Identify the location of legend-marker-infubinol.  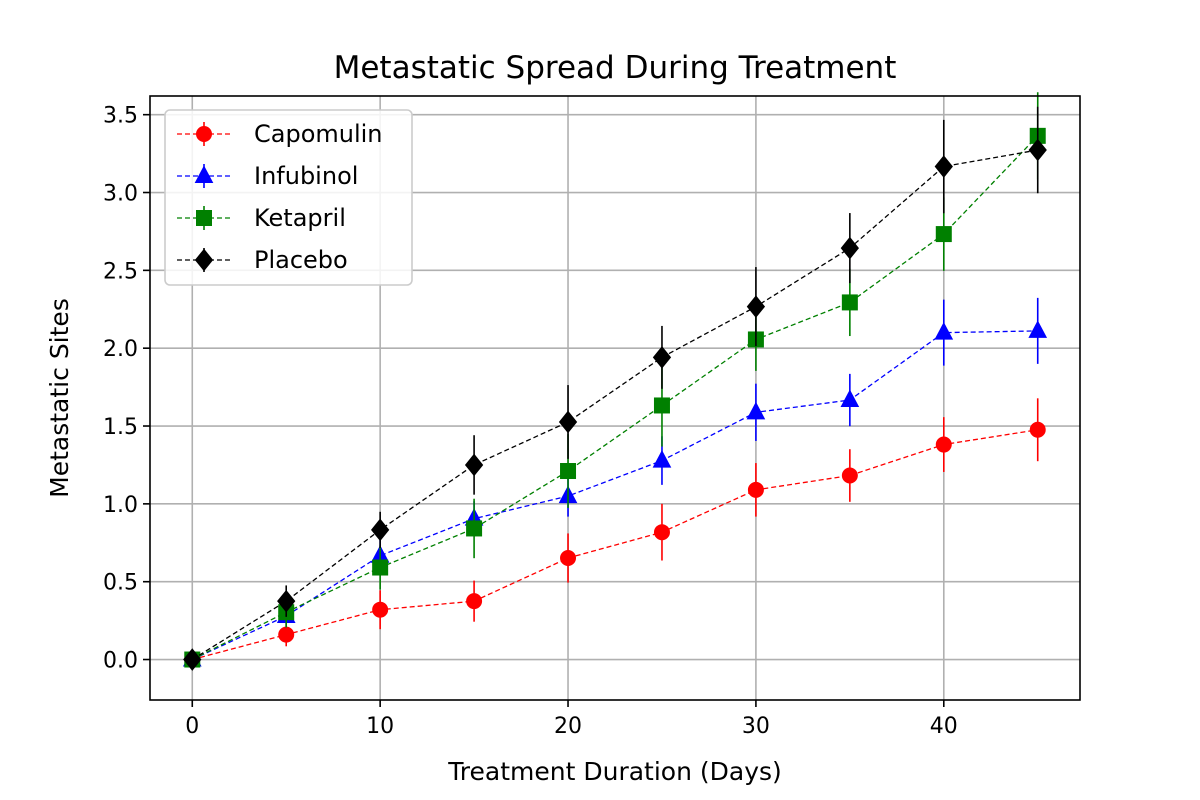
(204, 174).